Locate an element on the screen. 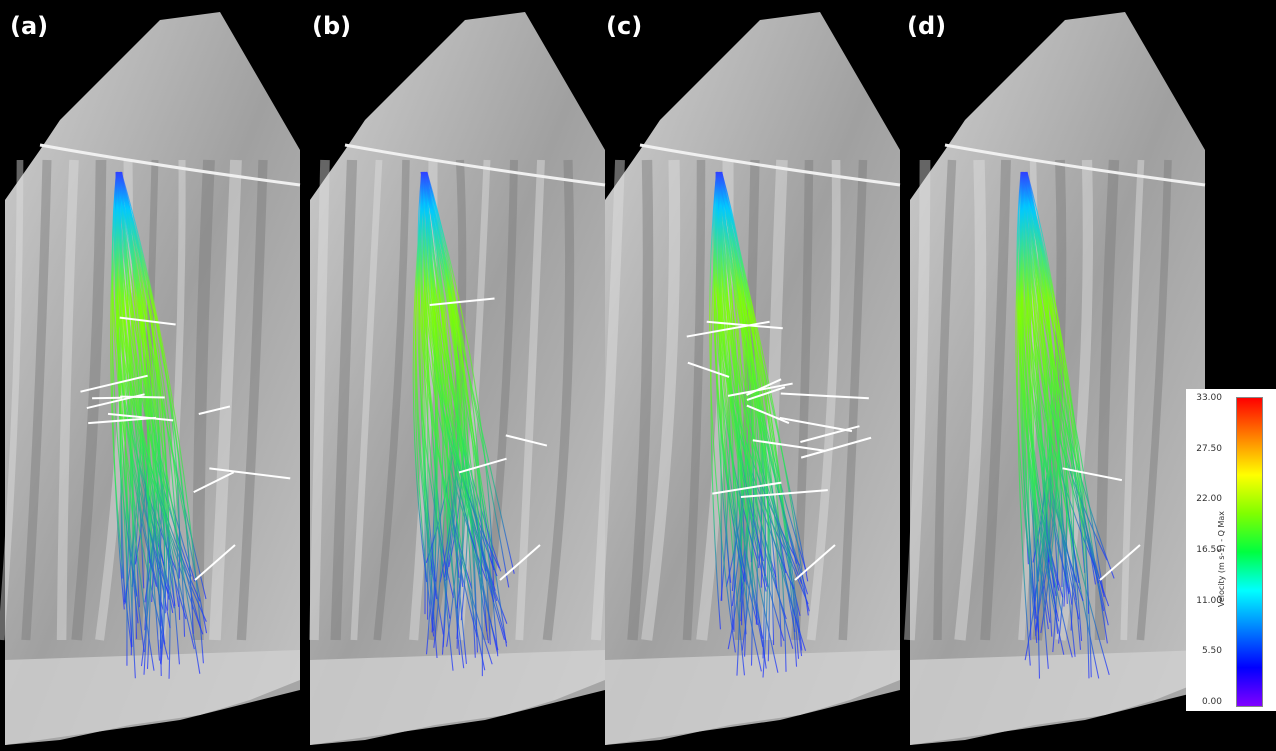 The width and height of the screenshot is (1276, 751). legend-title: Velocity (m s-1) - Q Max is located at coordinates (1221, 559).